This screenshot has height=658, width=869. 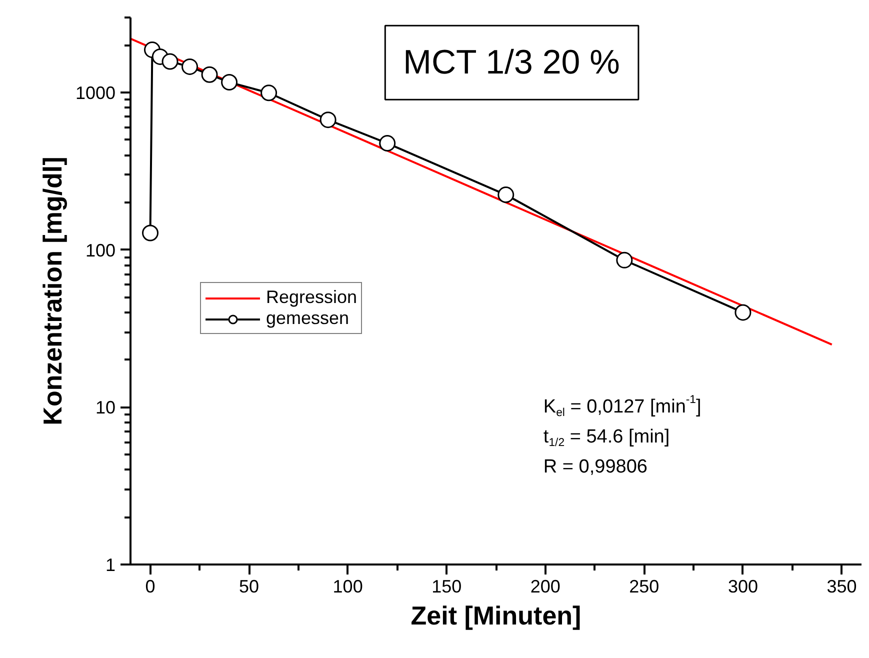 I want to click on x-tick-label: 250, so click(x=644, y=586).